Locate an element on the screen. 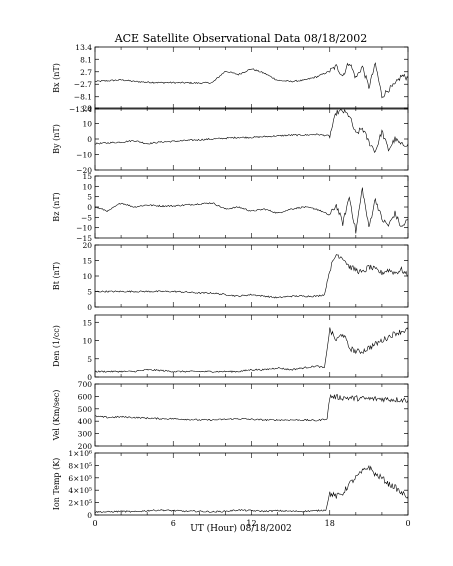 This screenshot has height=566, width=453. y-tick-label: 200 is located at coordinates (85, 446).